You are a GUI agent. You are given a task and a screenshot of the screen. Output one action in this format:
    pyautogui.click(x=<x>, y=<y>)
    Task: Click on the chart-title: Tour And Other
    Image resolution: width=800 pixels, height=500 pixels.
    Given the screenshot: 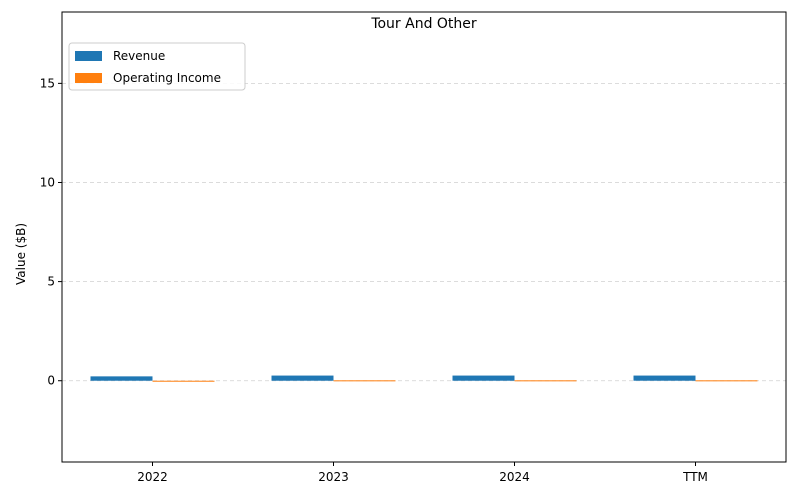 What is the action you would take?
    pyautogui.click(x=423, y=24)
    